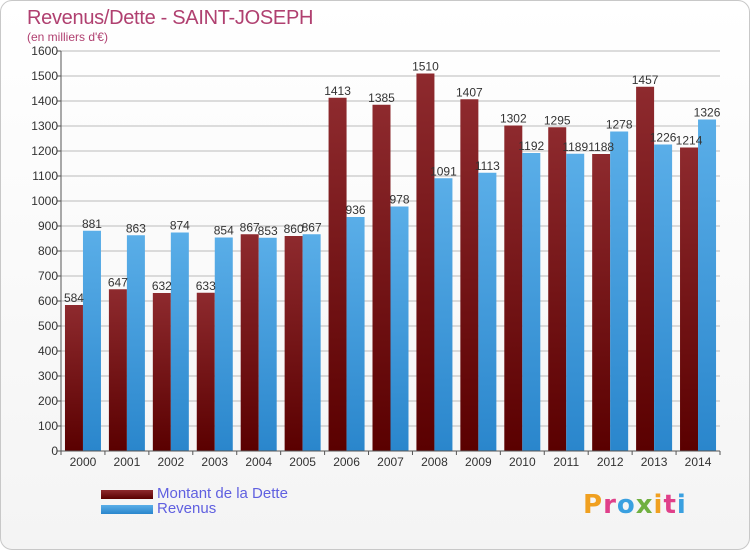 Image resolution: width=750 pixels, height=550 pixels. Describe the element at coordinates (557, 120) in the screenshot. I see `data-label-dette: 1295` at that location.